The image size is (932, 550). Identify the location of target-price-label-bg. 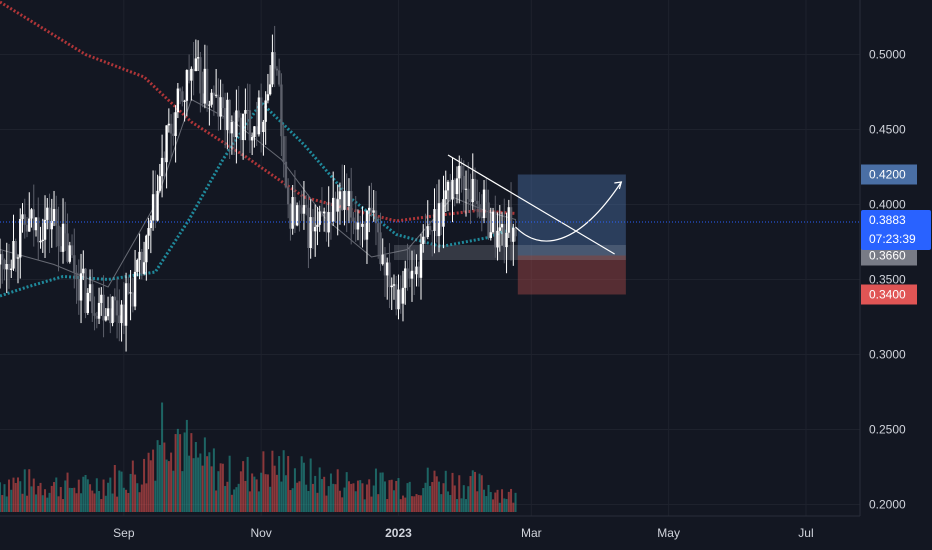
(889, 174).